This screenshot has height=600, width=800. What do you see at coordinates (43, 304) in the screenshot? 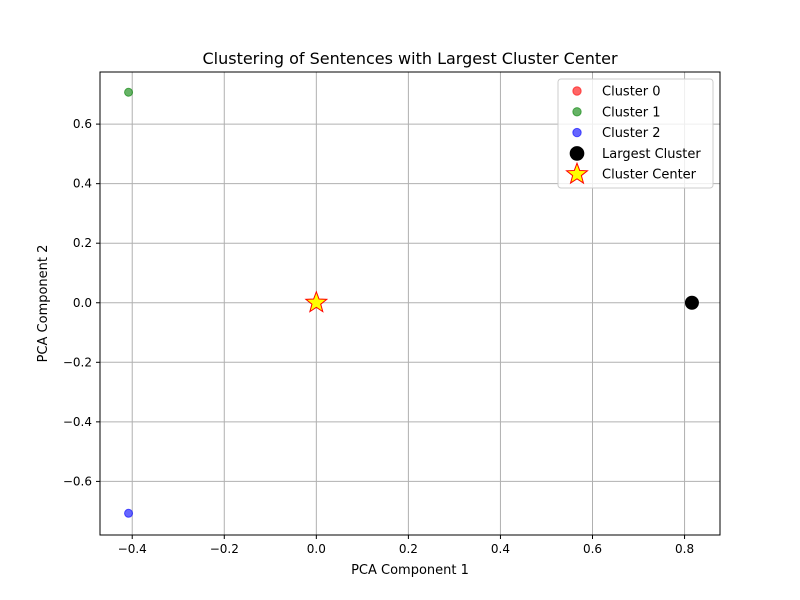
I see `y-axis-label: PCA Component 2` at bounding box center [43, 304].